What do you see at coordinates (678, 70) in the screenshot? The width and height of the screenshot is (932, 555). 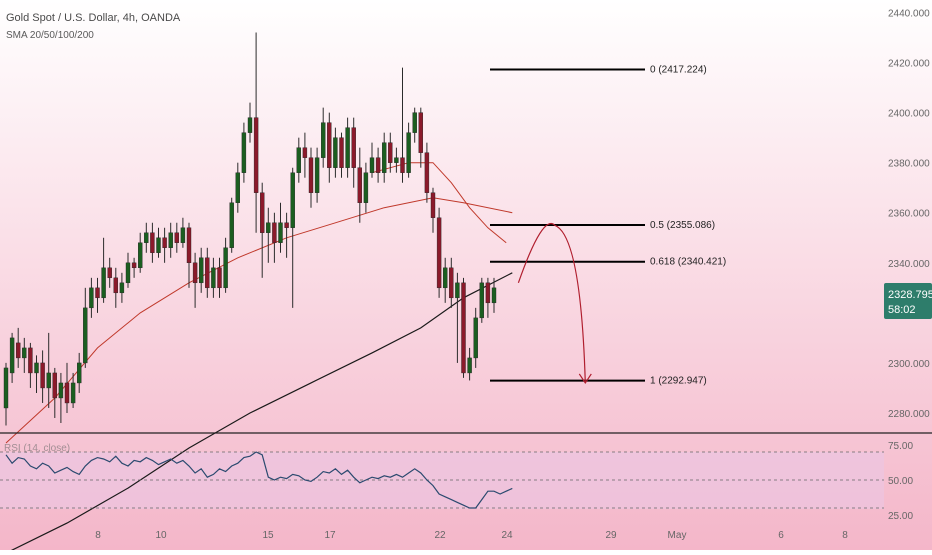 I see `fib-level-label: 0 (2417.224)` at bounding box center [678, 70].